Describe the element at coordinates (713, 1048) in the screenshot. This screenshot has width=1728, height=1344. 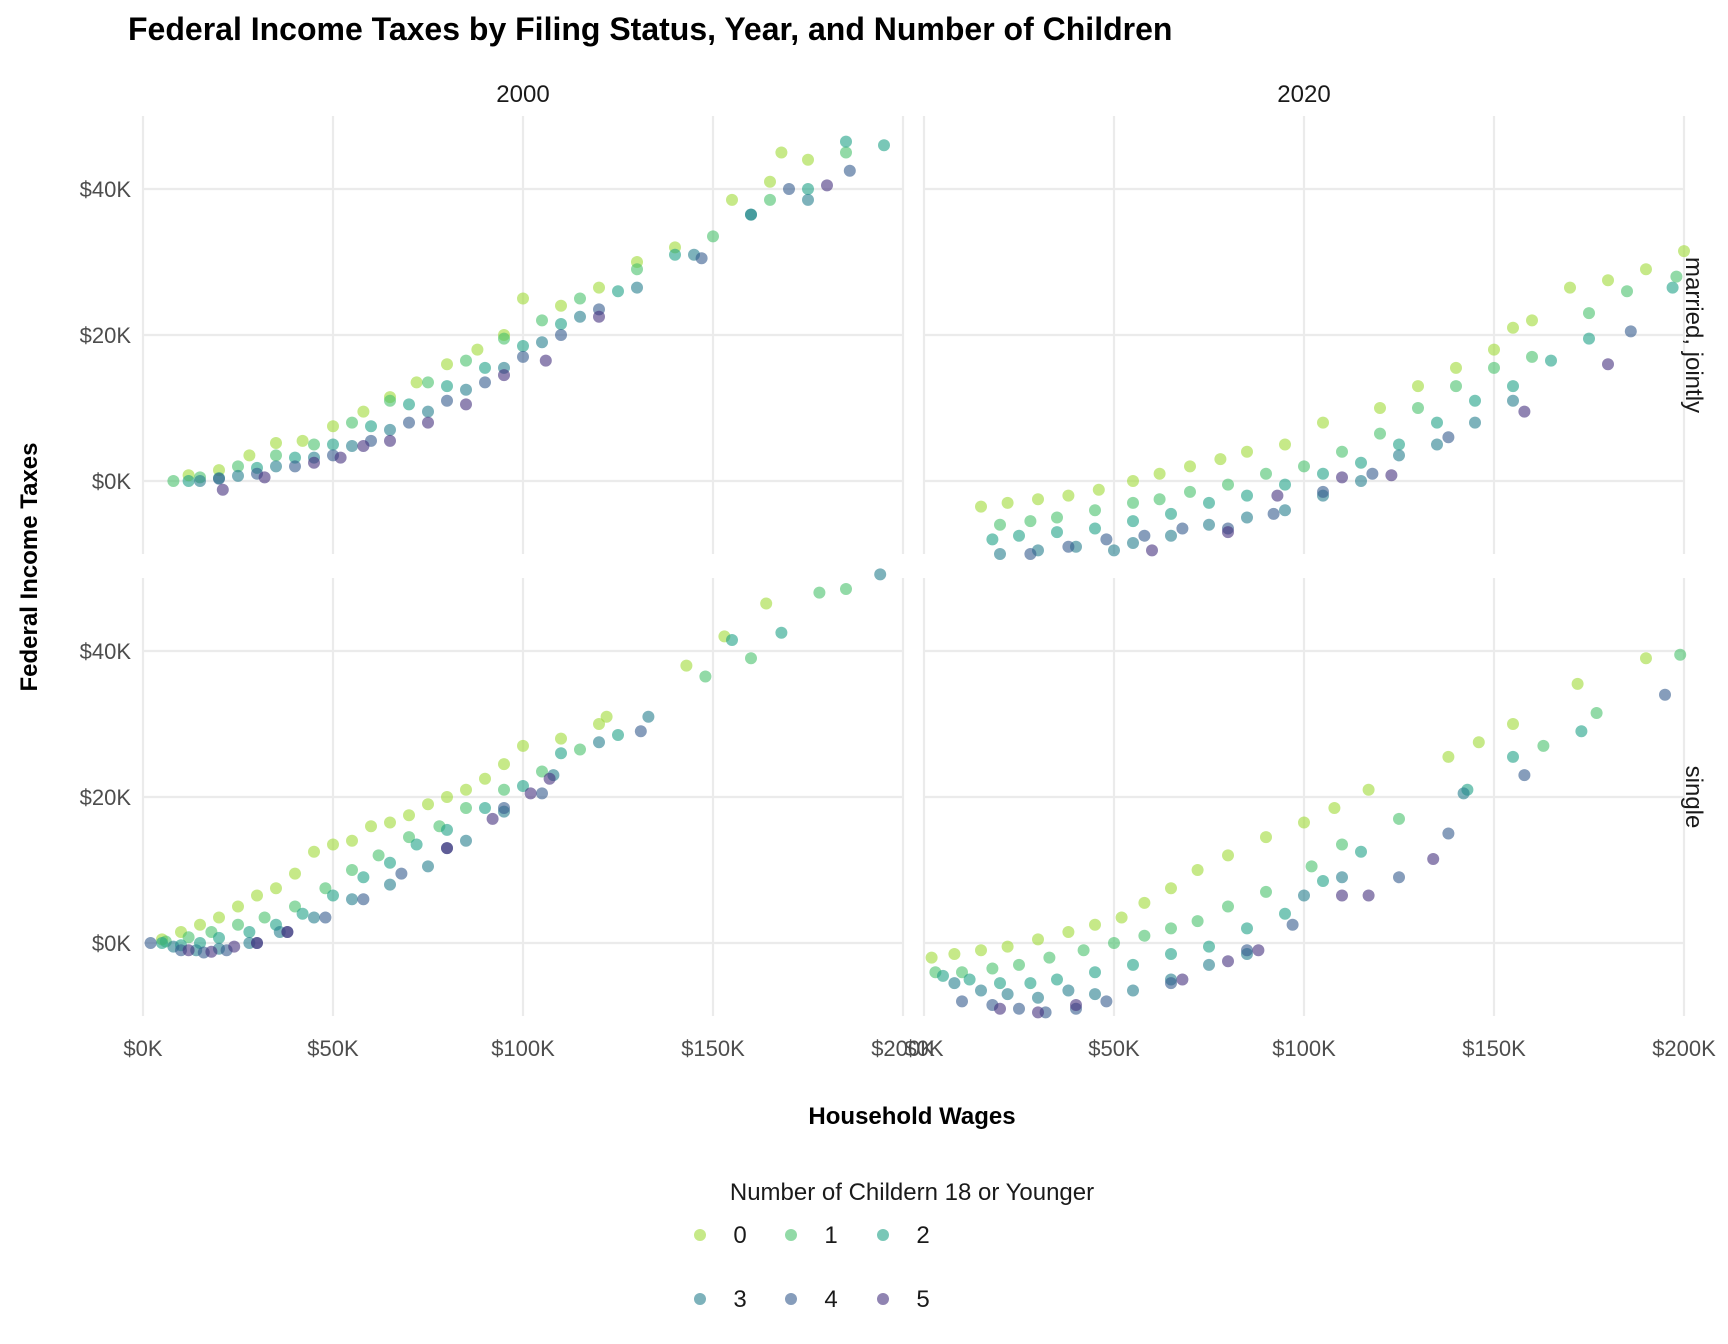
I see `x-tick-label: $150K` at that location.